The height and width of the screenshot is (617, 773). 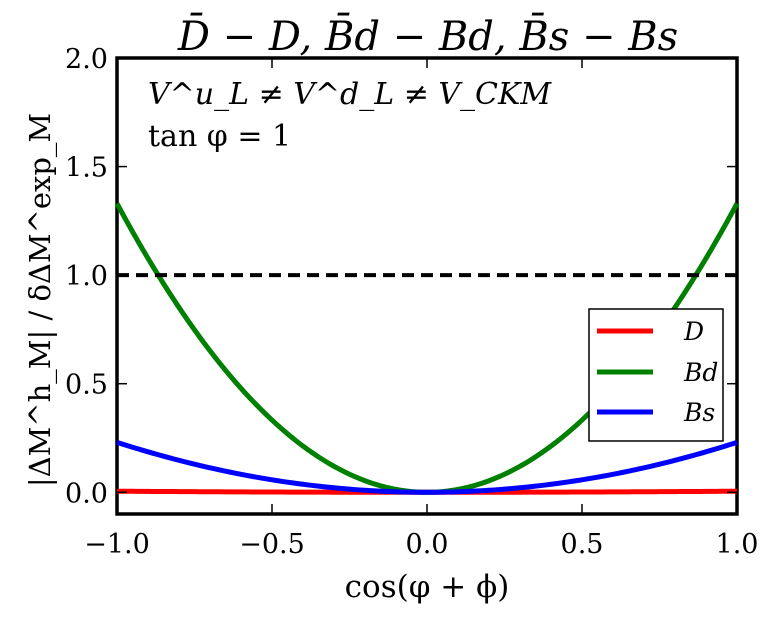 I want to click on x-tick-label: 0.5, so click(x=582, y=544).